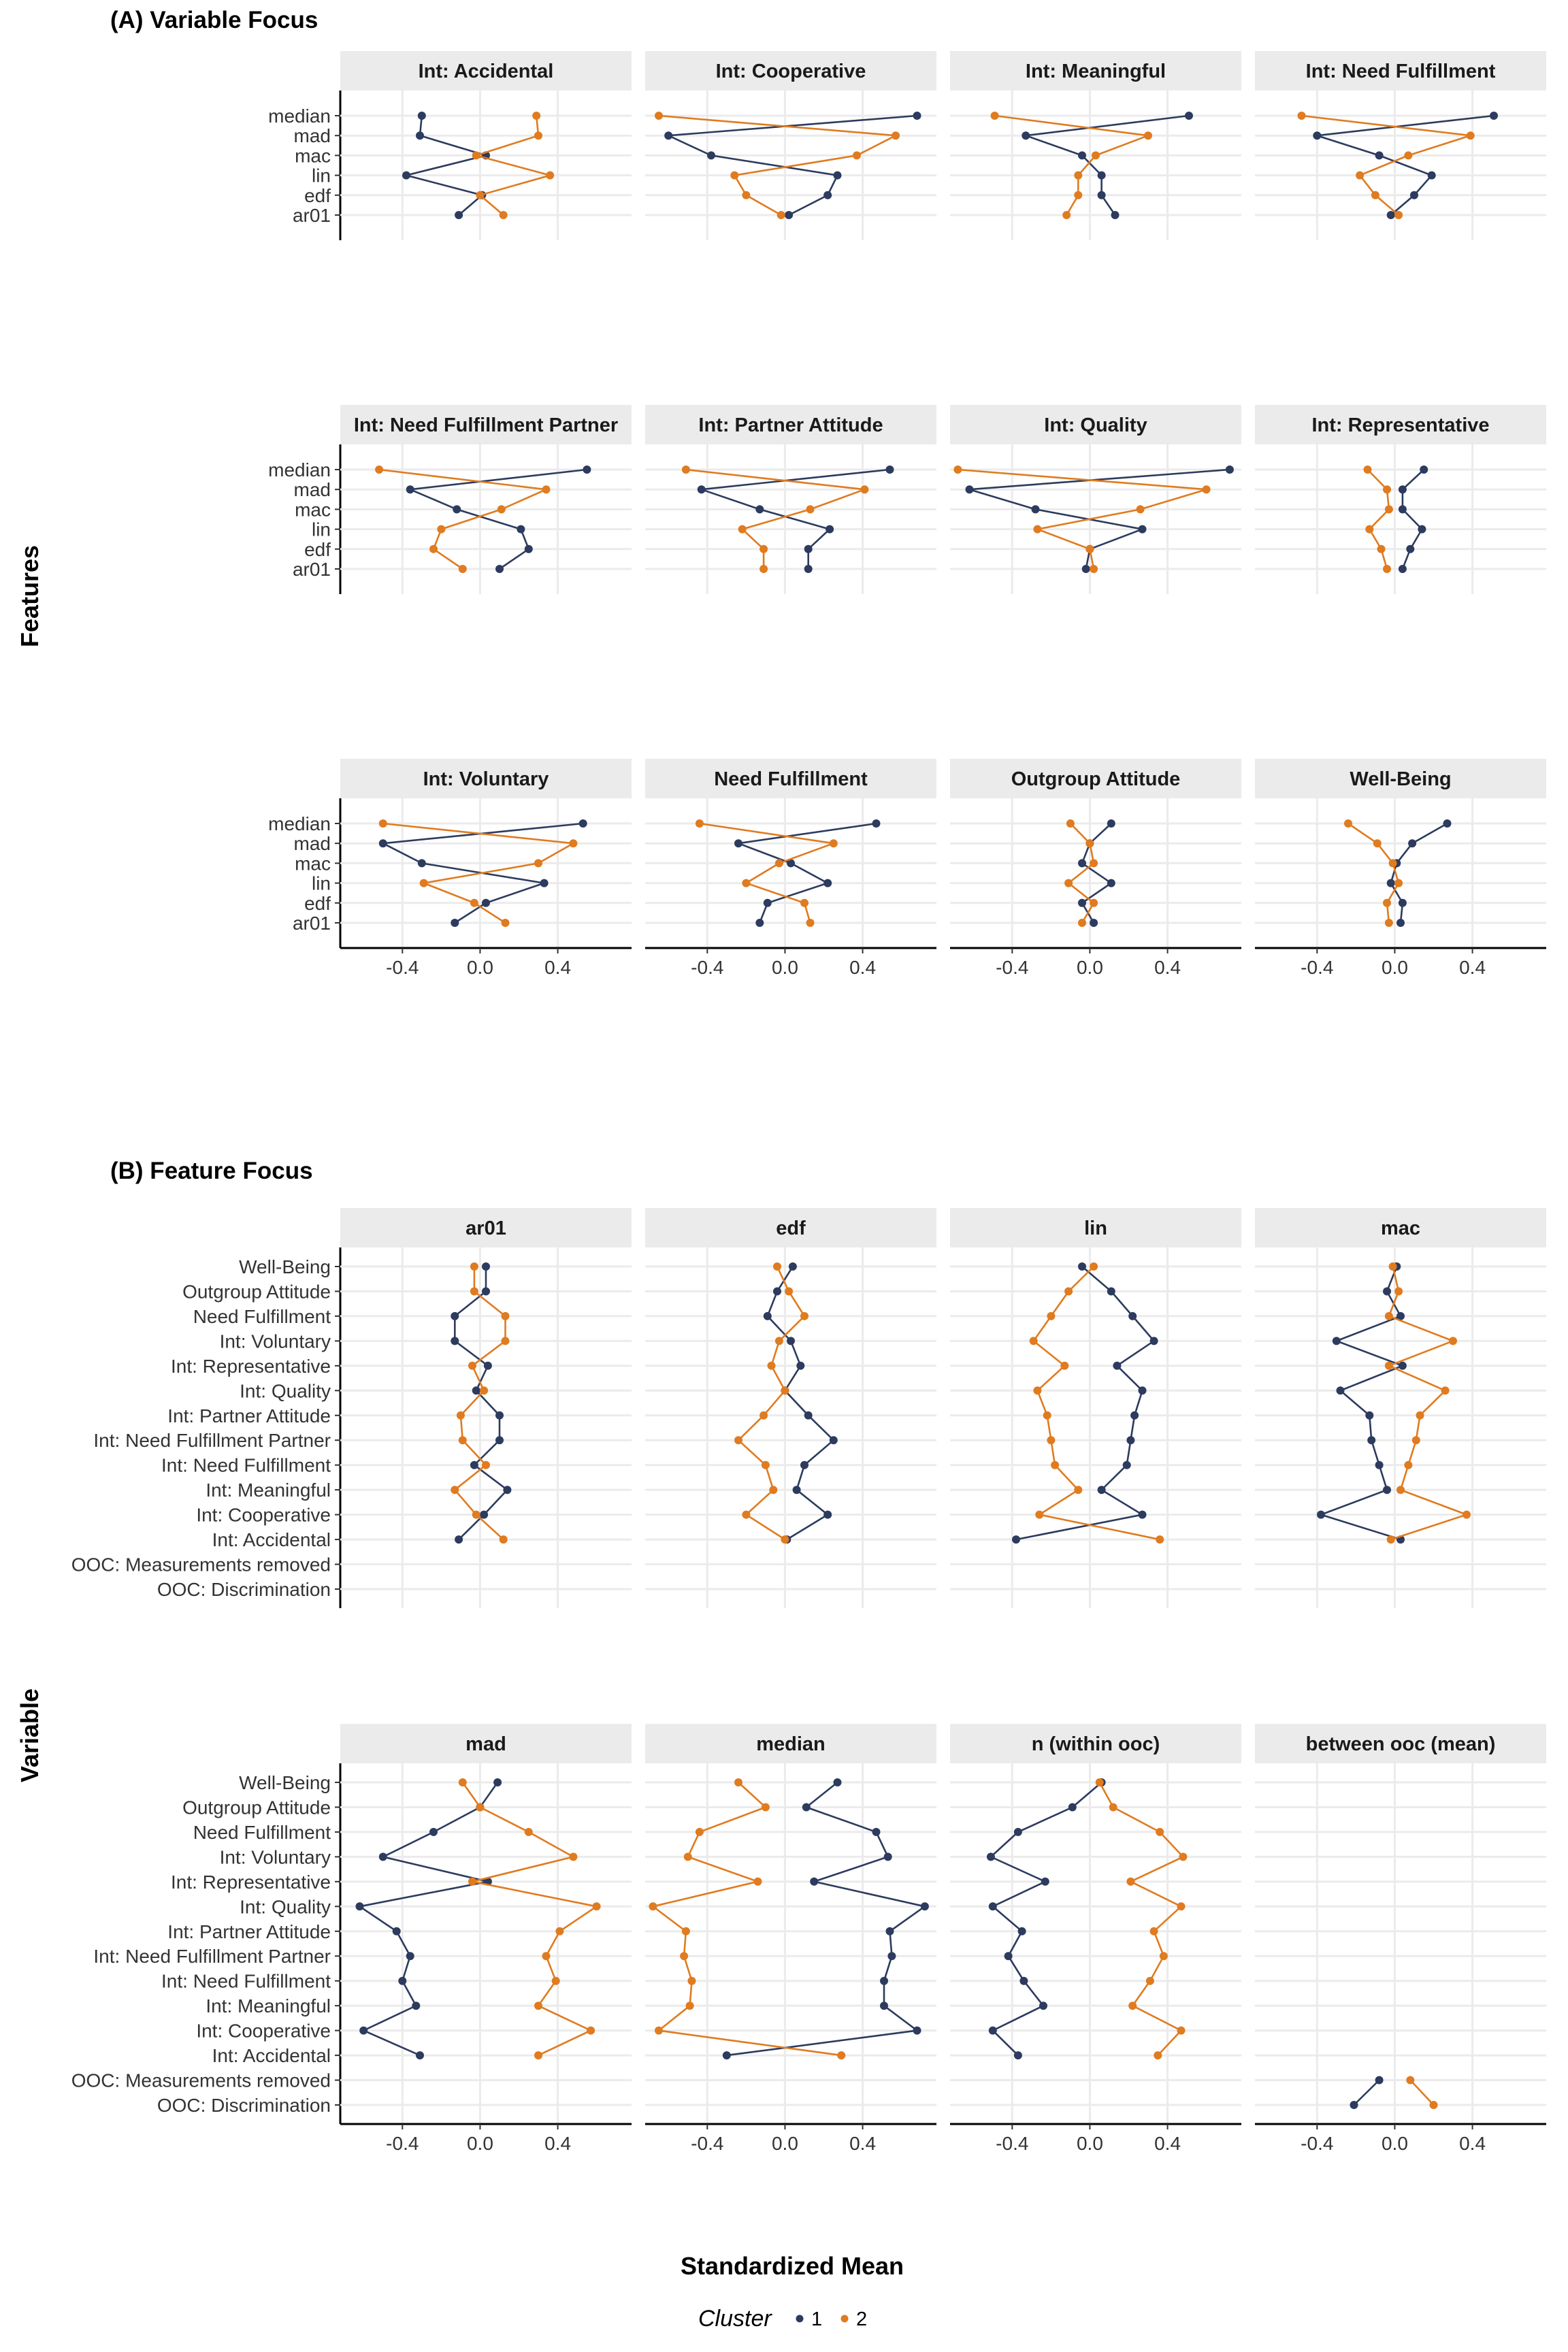 The width and height of the screenshot is (1568, 2352). I want to click on y-tick-label-edf: edf, so click(318, 904).